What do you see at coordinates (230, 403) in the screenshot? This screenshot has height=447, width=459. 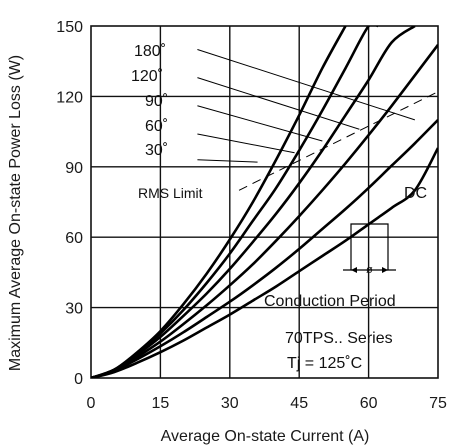 I see `x-tick-label-30: 30` at bounding box center [230, 403].